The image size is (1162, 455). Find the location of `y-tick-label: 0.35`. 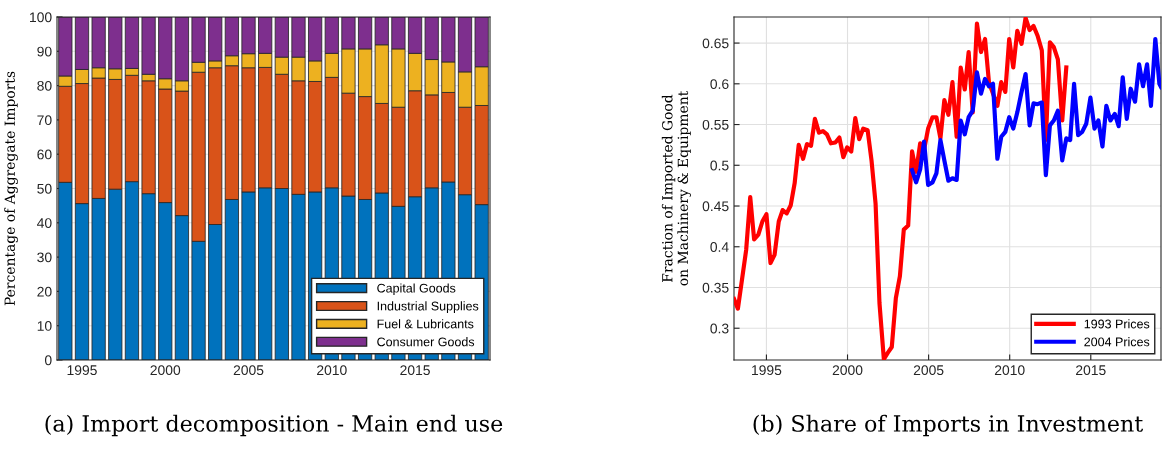

y-tick-label: 0.35 is located at coordinates (715, 287).